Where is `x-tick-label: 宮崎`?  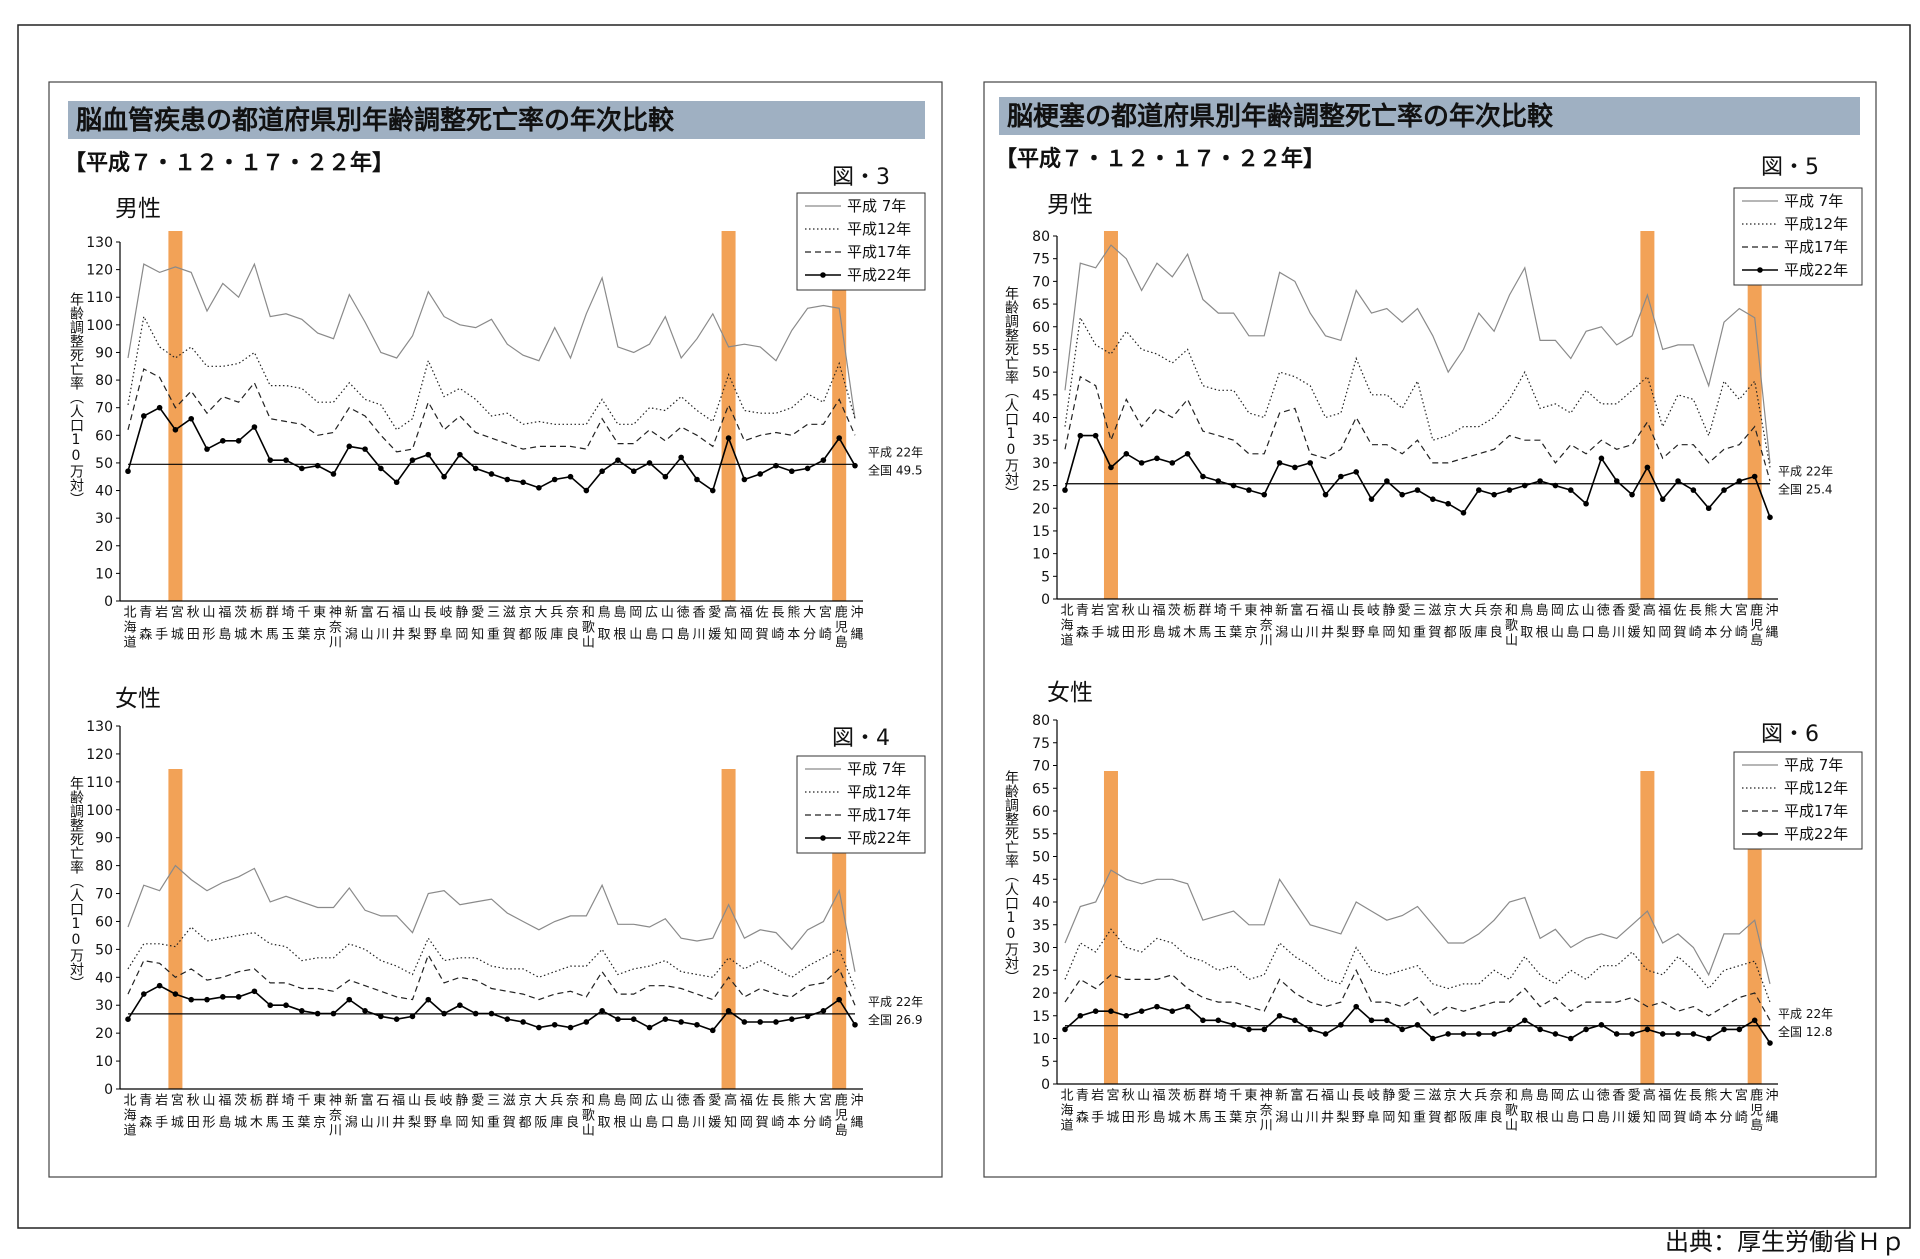 x-tick-label: 宮崎 is located at coordinates (824, 626).